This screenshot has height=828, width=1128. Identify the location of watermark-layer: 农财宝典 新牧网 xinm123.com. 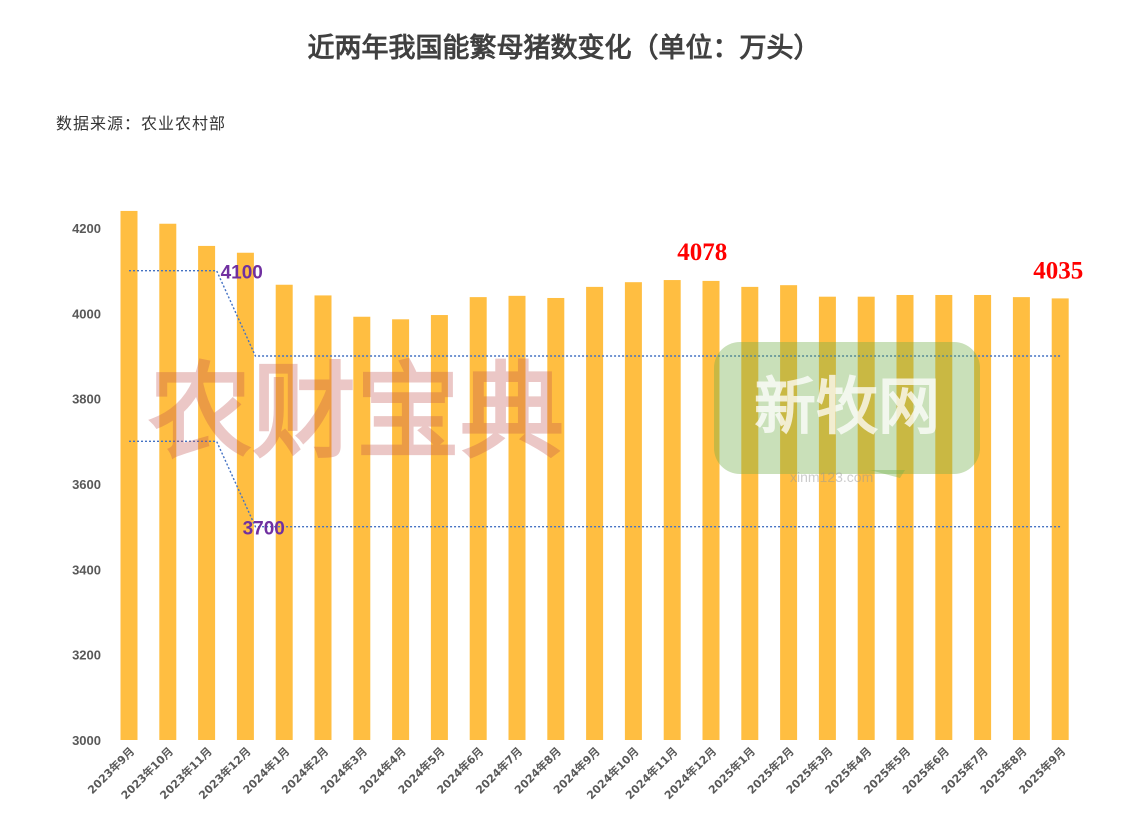
(564, 413).